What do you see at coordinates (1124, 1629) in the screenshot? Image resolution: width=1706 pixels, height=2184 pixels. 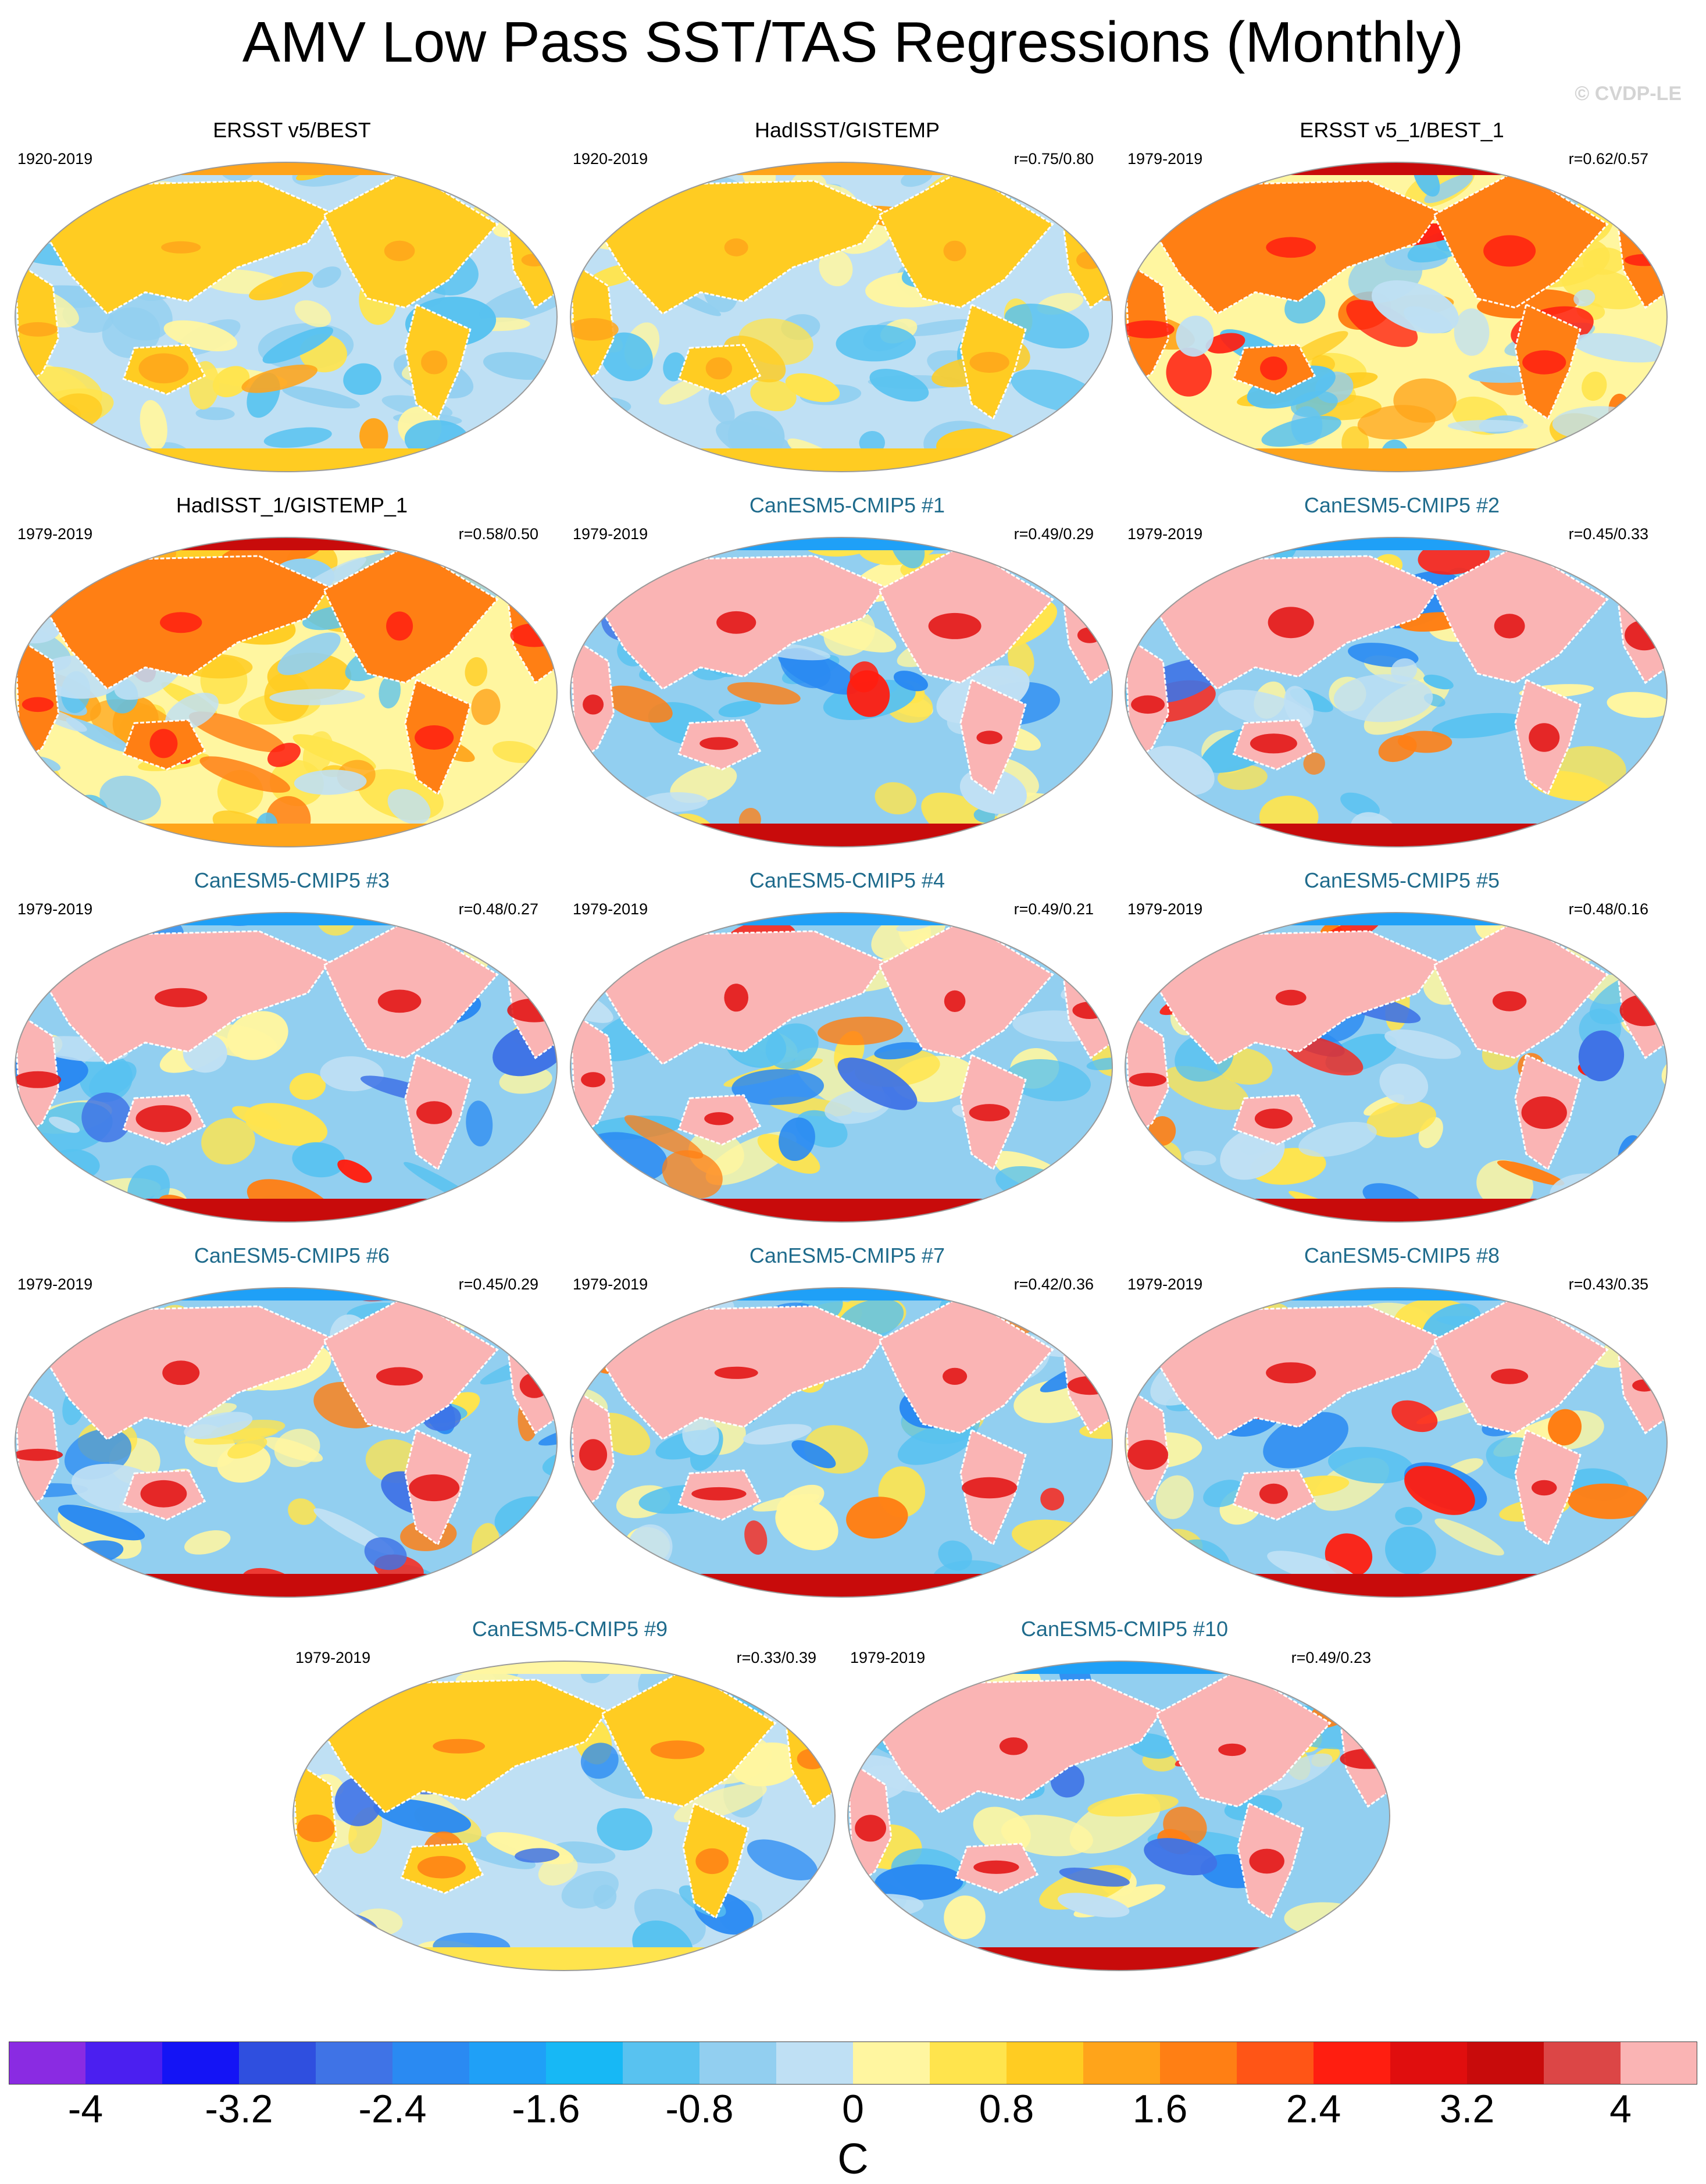 I see `panel-title: CanESM5-CMIP5 #10` at bounding box center [1124, 1629].